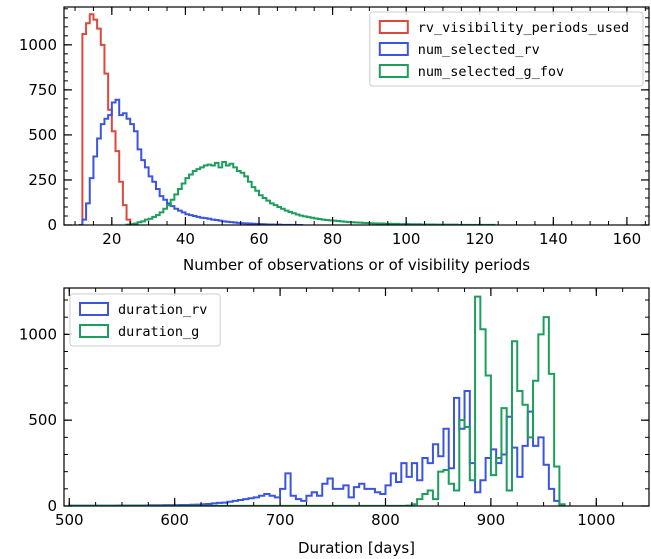  Describe the element at coordinates (523, 28) in the screenshot. I see `legend-label: rv_visibility_periods_used` at that location.